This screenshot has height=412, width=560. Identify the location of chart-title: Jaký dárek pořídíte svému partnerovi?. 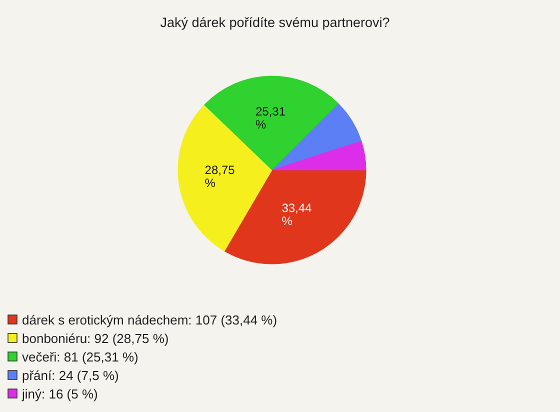
(275, 22).